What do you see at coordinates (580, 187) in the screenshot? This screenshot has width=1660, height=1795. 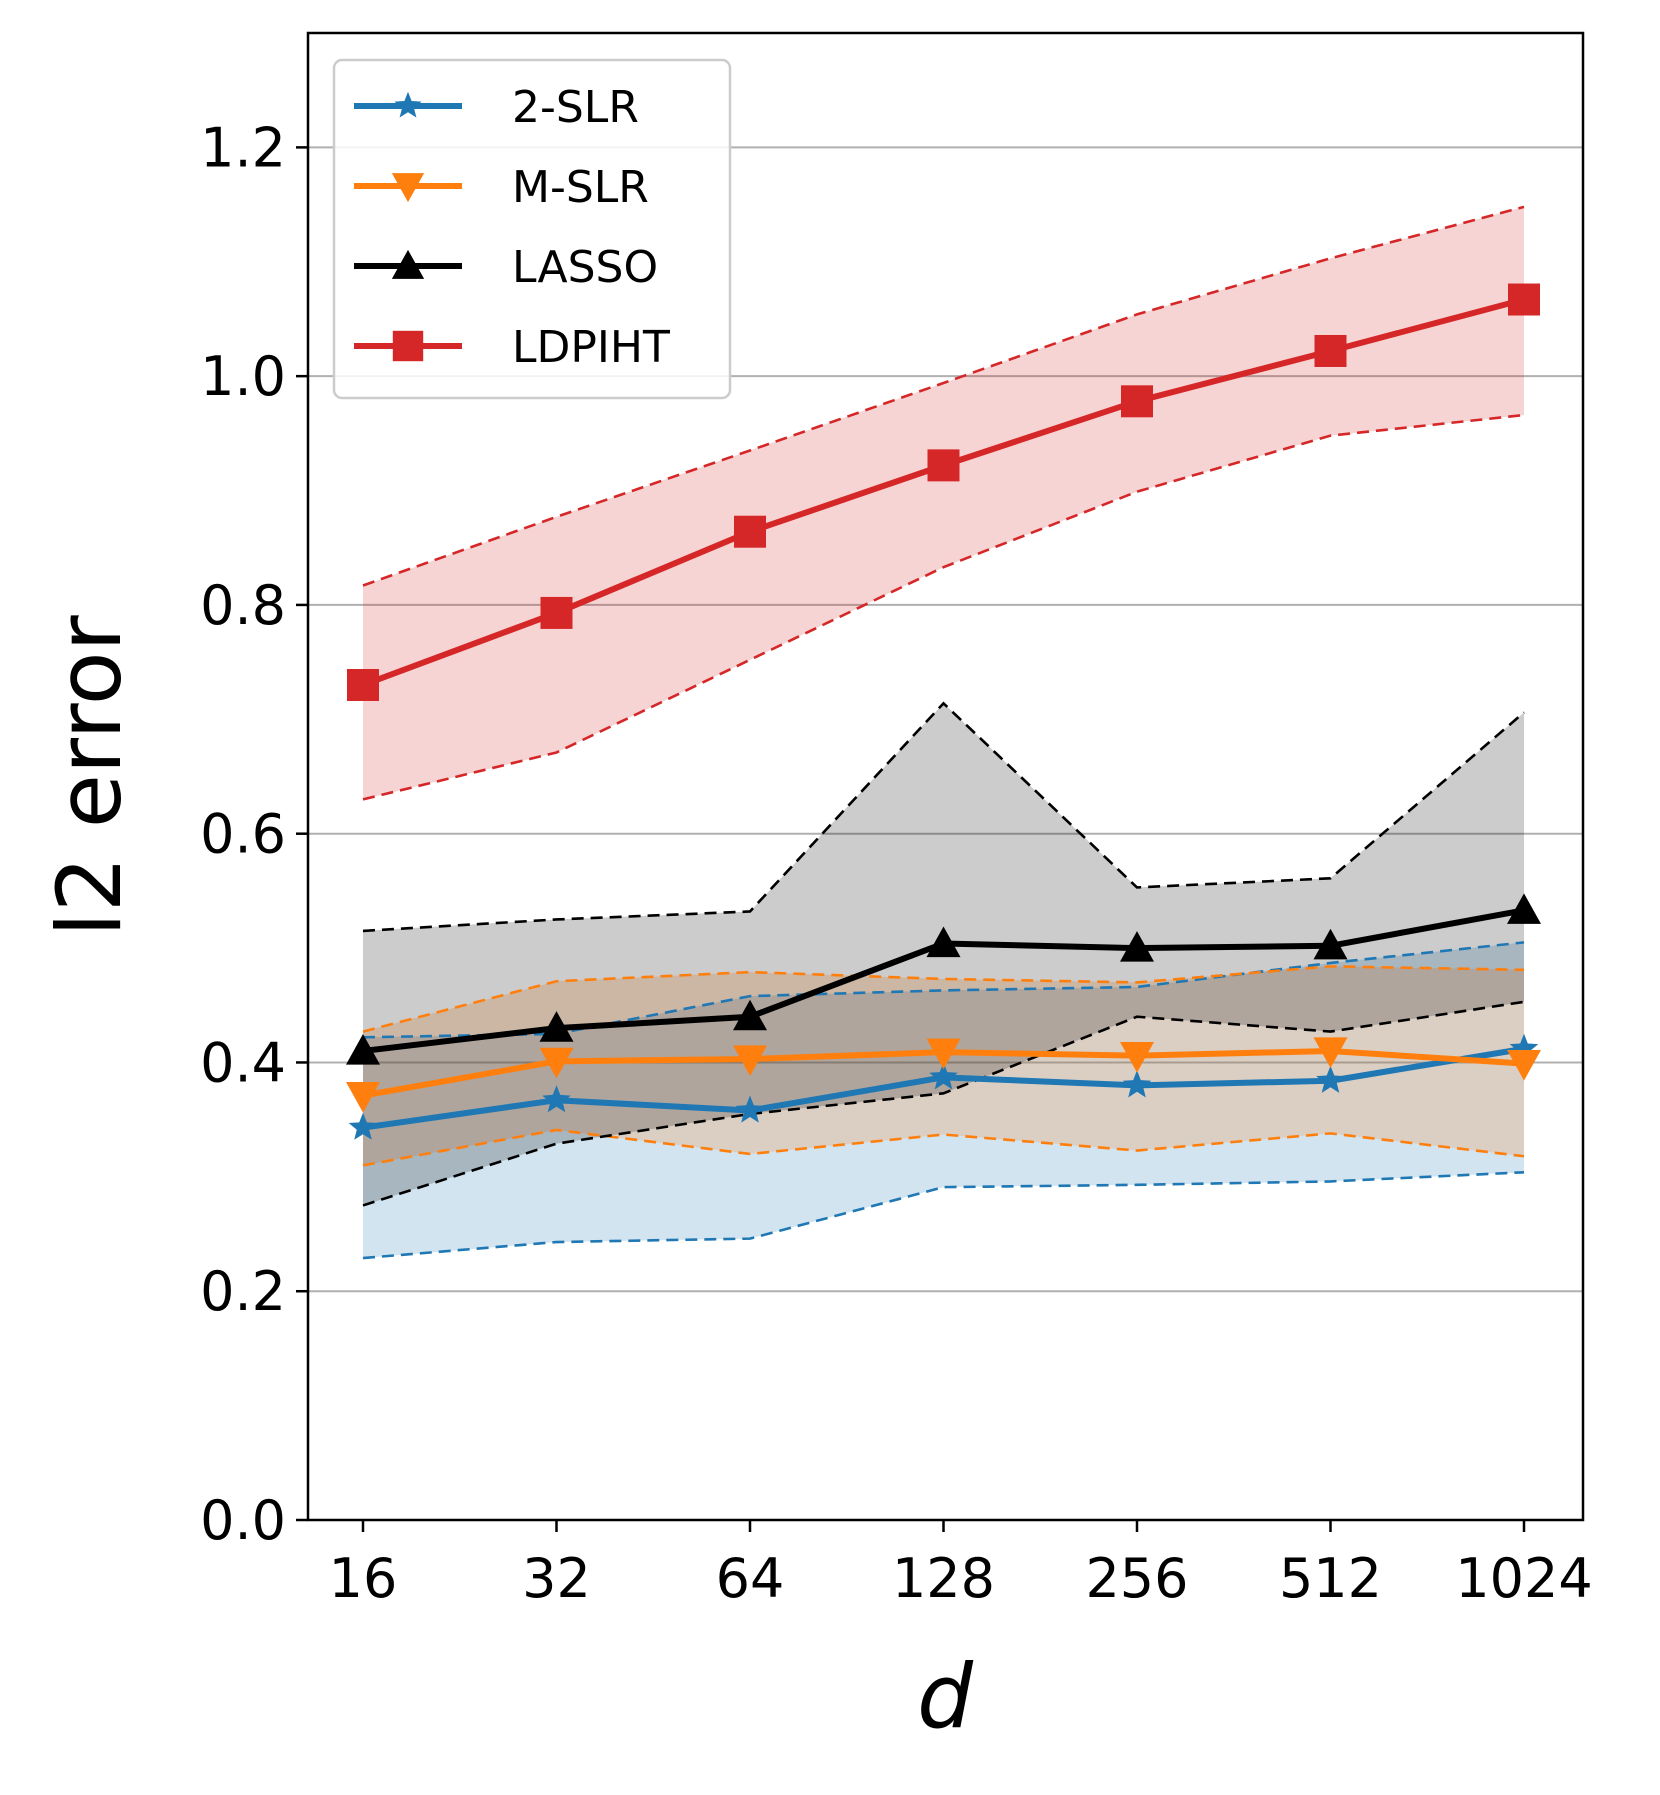 I see `legend-label: M-SLR` at bounding box center [580, 187].